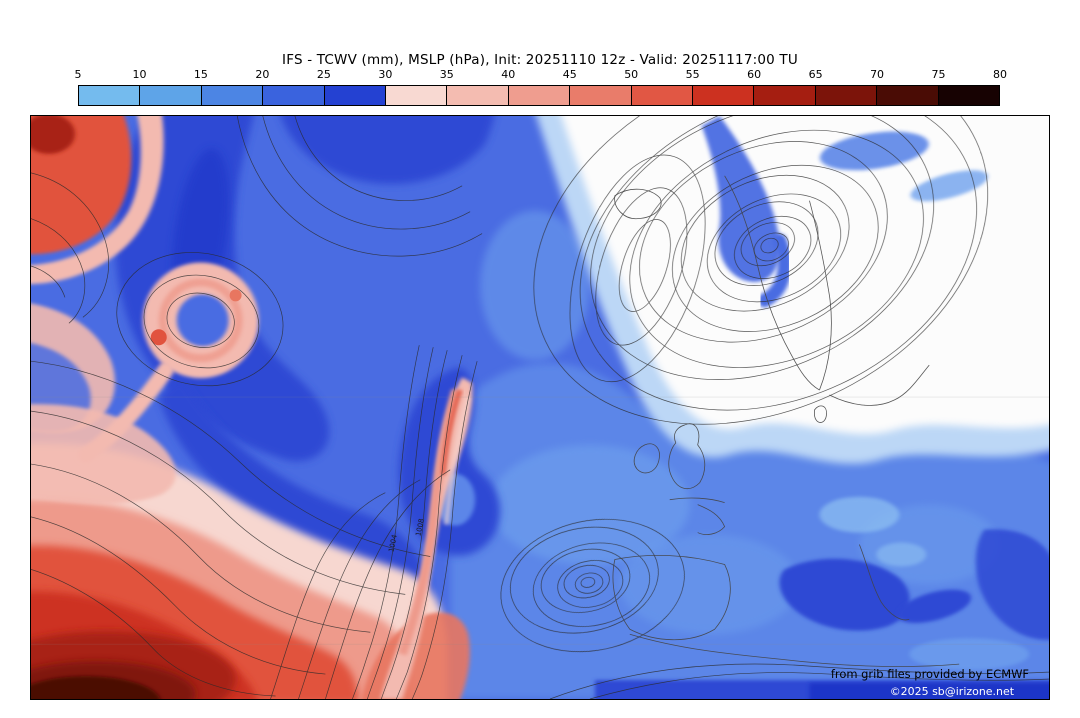 The height and width of the screenshot is (718, 1080). I want to click on colorbar-tick-label: 70, so click(877, 74).